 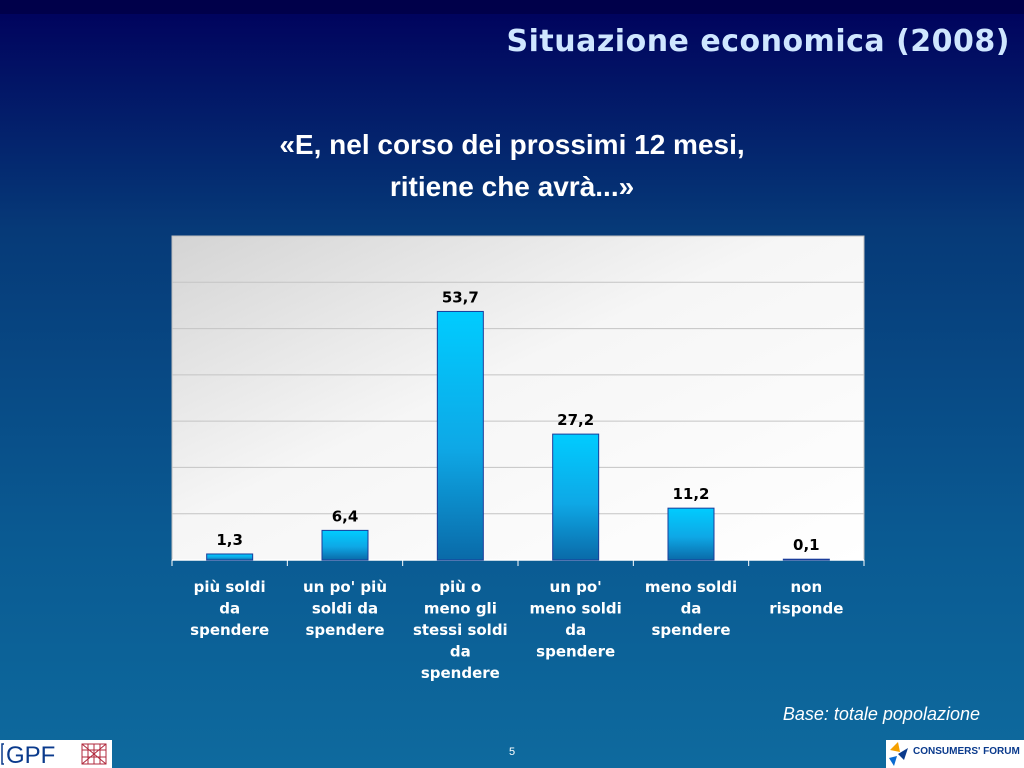 I want to click on category-label-4-line-0: meno soldi, so click(x=691, y=587).